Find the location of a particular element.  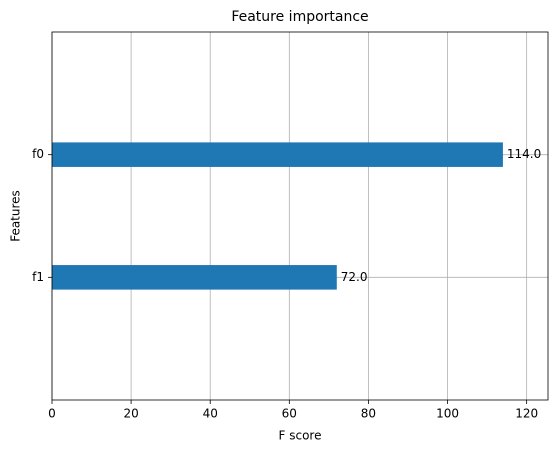

x-tick-label: 20 is located at coordinates (130, 414).